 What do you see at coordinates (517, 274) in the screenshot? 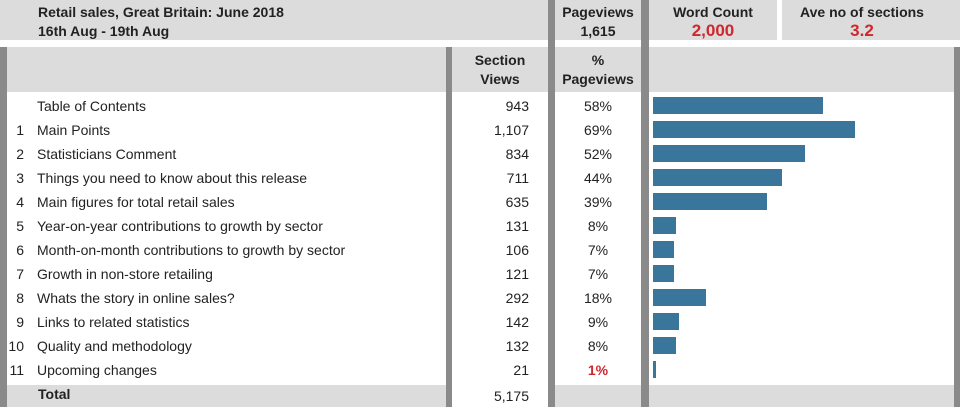
I see `section-views: 121` at bounding box center [517, 274].